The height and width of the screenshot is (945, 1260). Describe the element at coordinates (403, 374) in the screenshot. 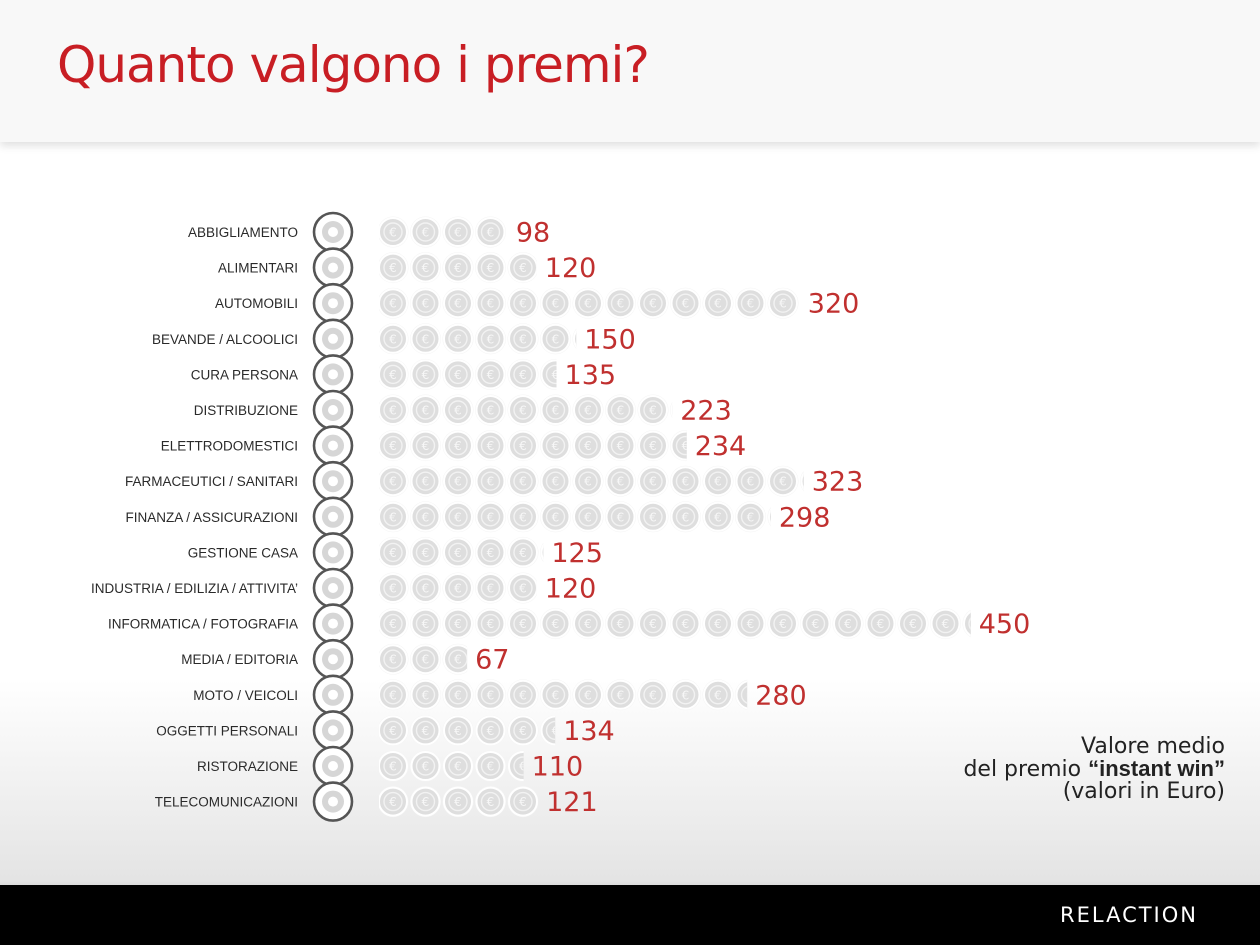

I see `chart-row-cura-persona: CURA PERSONA € € € € € €135` at that location.